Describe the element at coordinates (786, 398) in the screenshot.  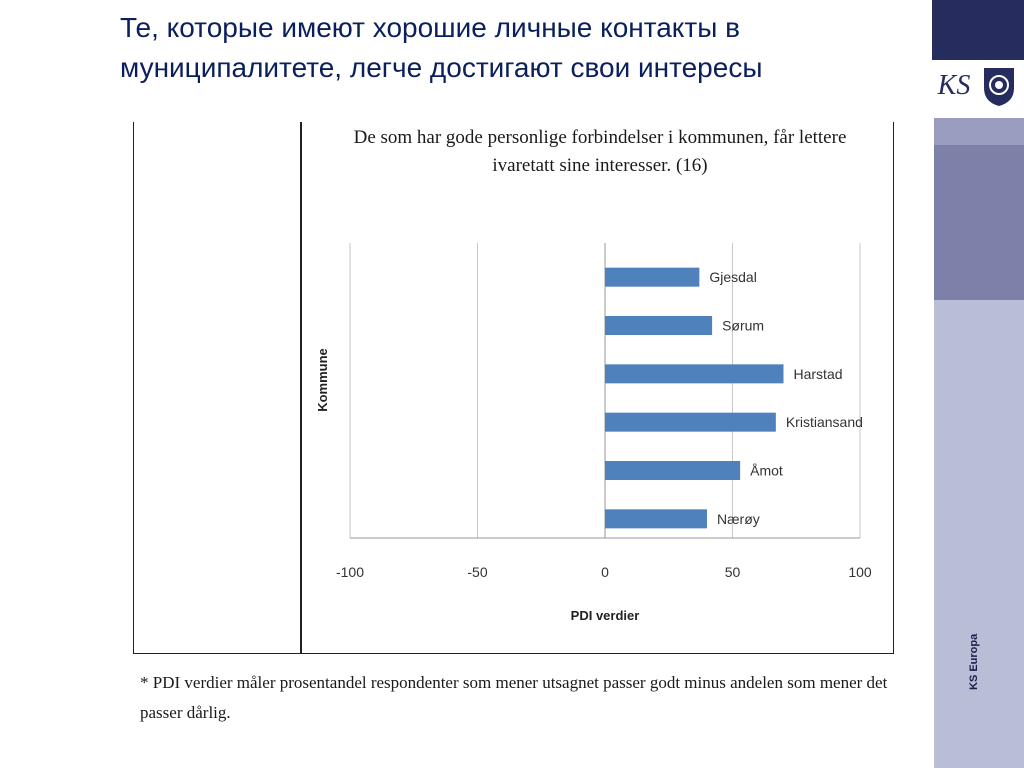
I see `category-labels: Gjesdal Sørum Harstad Kristiansand Åmot Nærøy` at that location.